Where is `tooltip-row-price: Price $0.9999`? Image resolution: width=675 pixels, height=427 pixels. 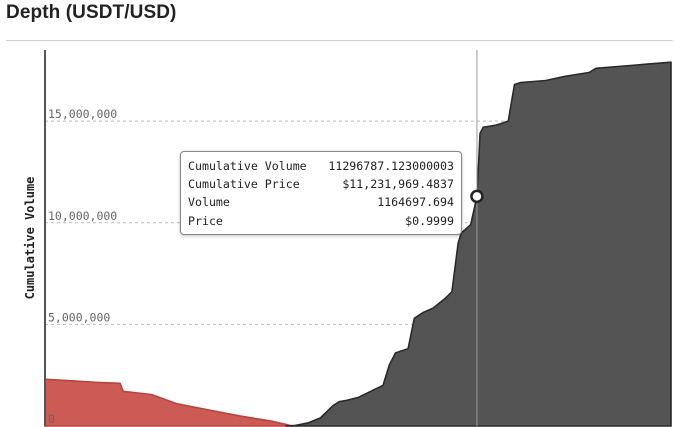 tooltip-row-price: Price $0.9999 is located at coordinates (321, 221).